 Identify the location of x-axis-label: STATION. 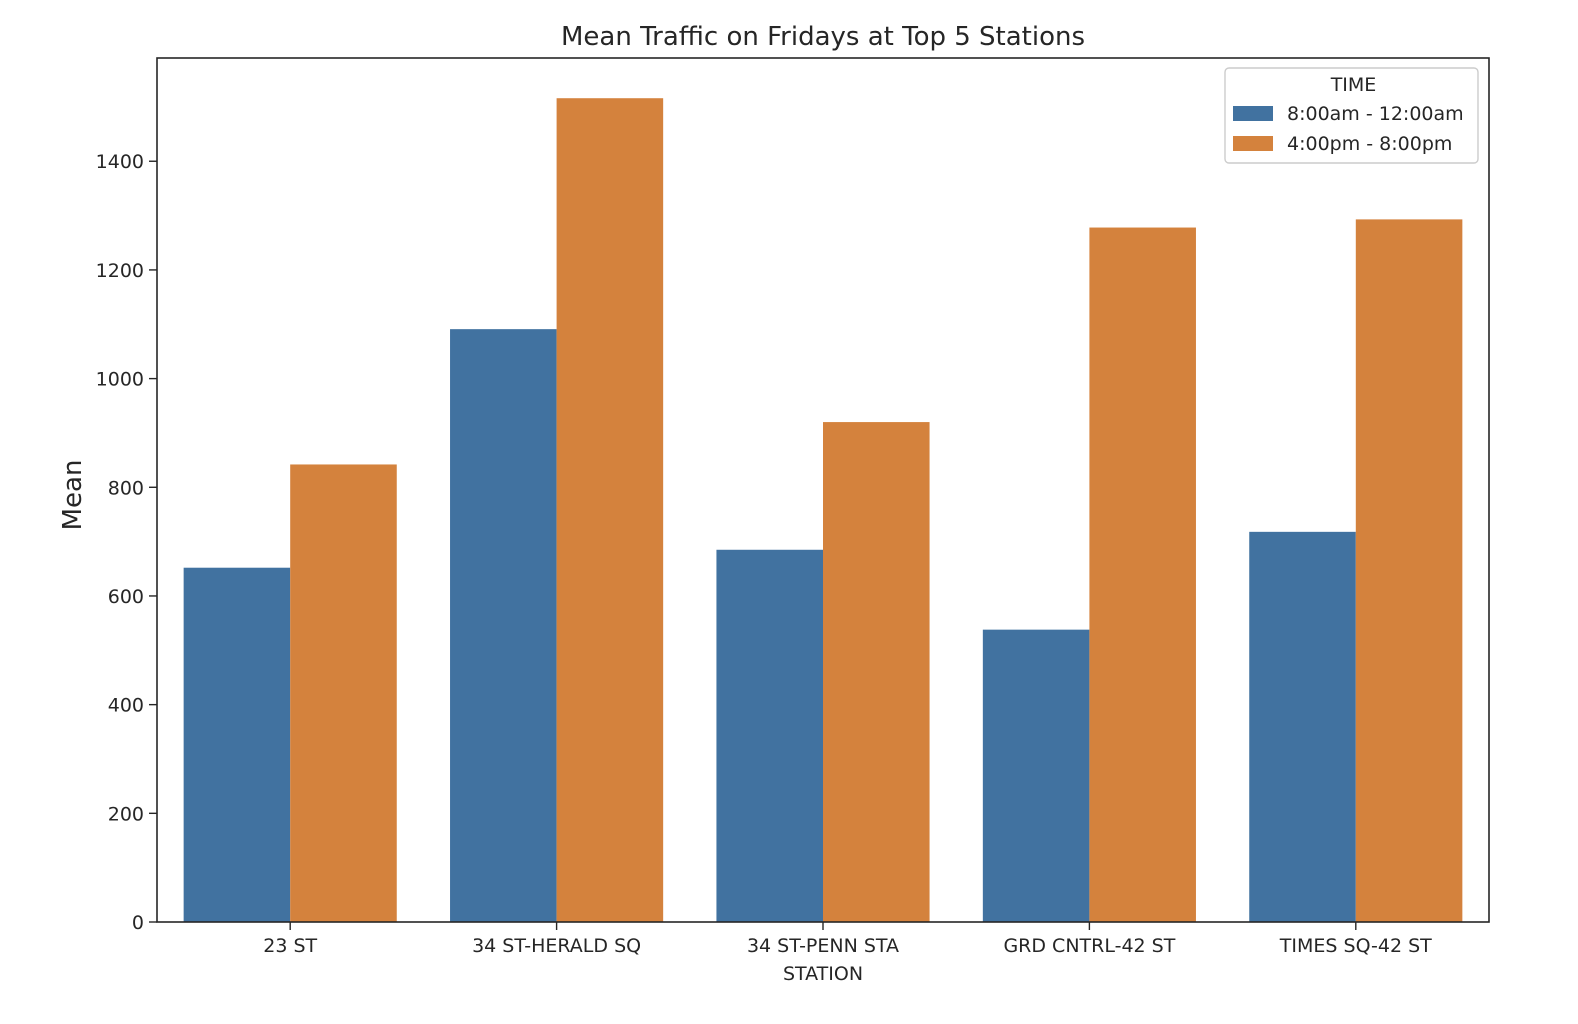
(823, 974).